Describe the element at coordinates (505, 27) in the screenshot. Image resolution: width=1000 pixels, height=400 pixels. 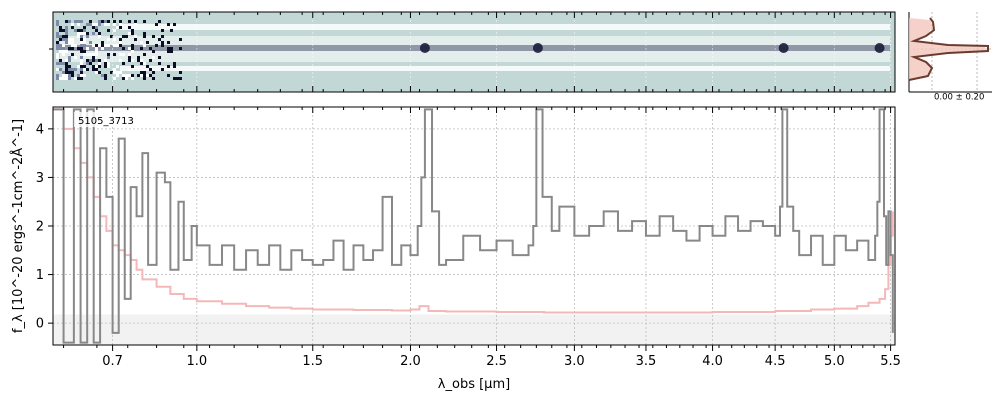
I see `spectrum-2d-upper-band` at that location.